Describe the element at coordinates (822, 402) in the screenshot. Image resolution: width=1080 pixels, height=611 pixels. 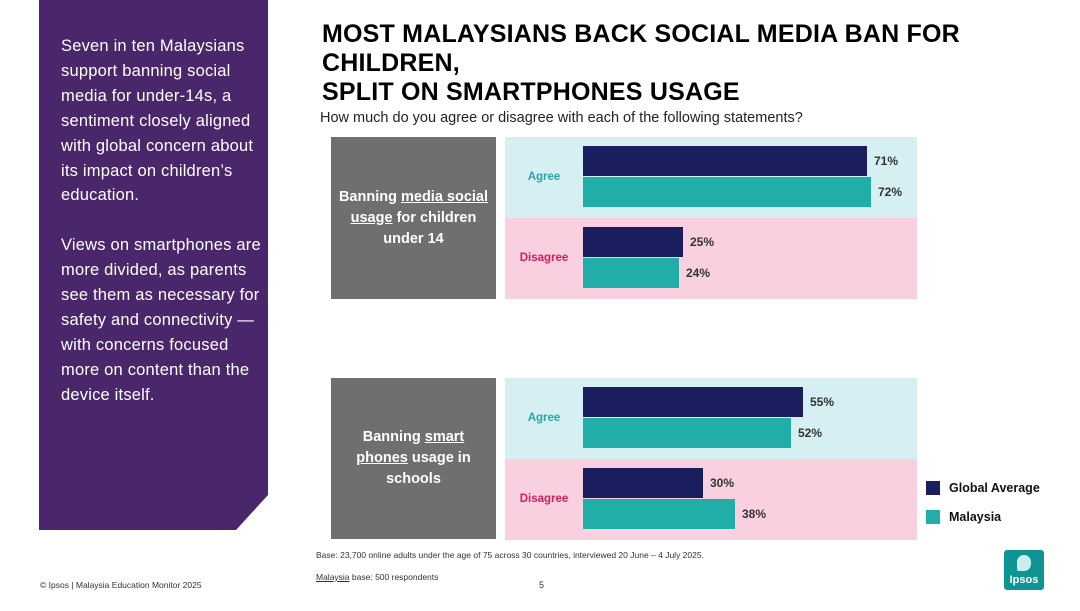
I see `value-label-global-agree-2: 55%` at that location.